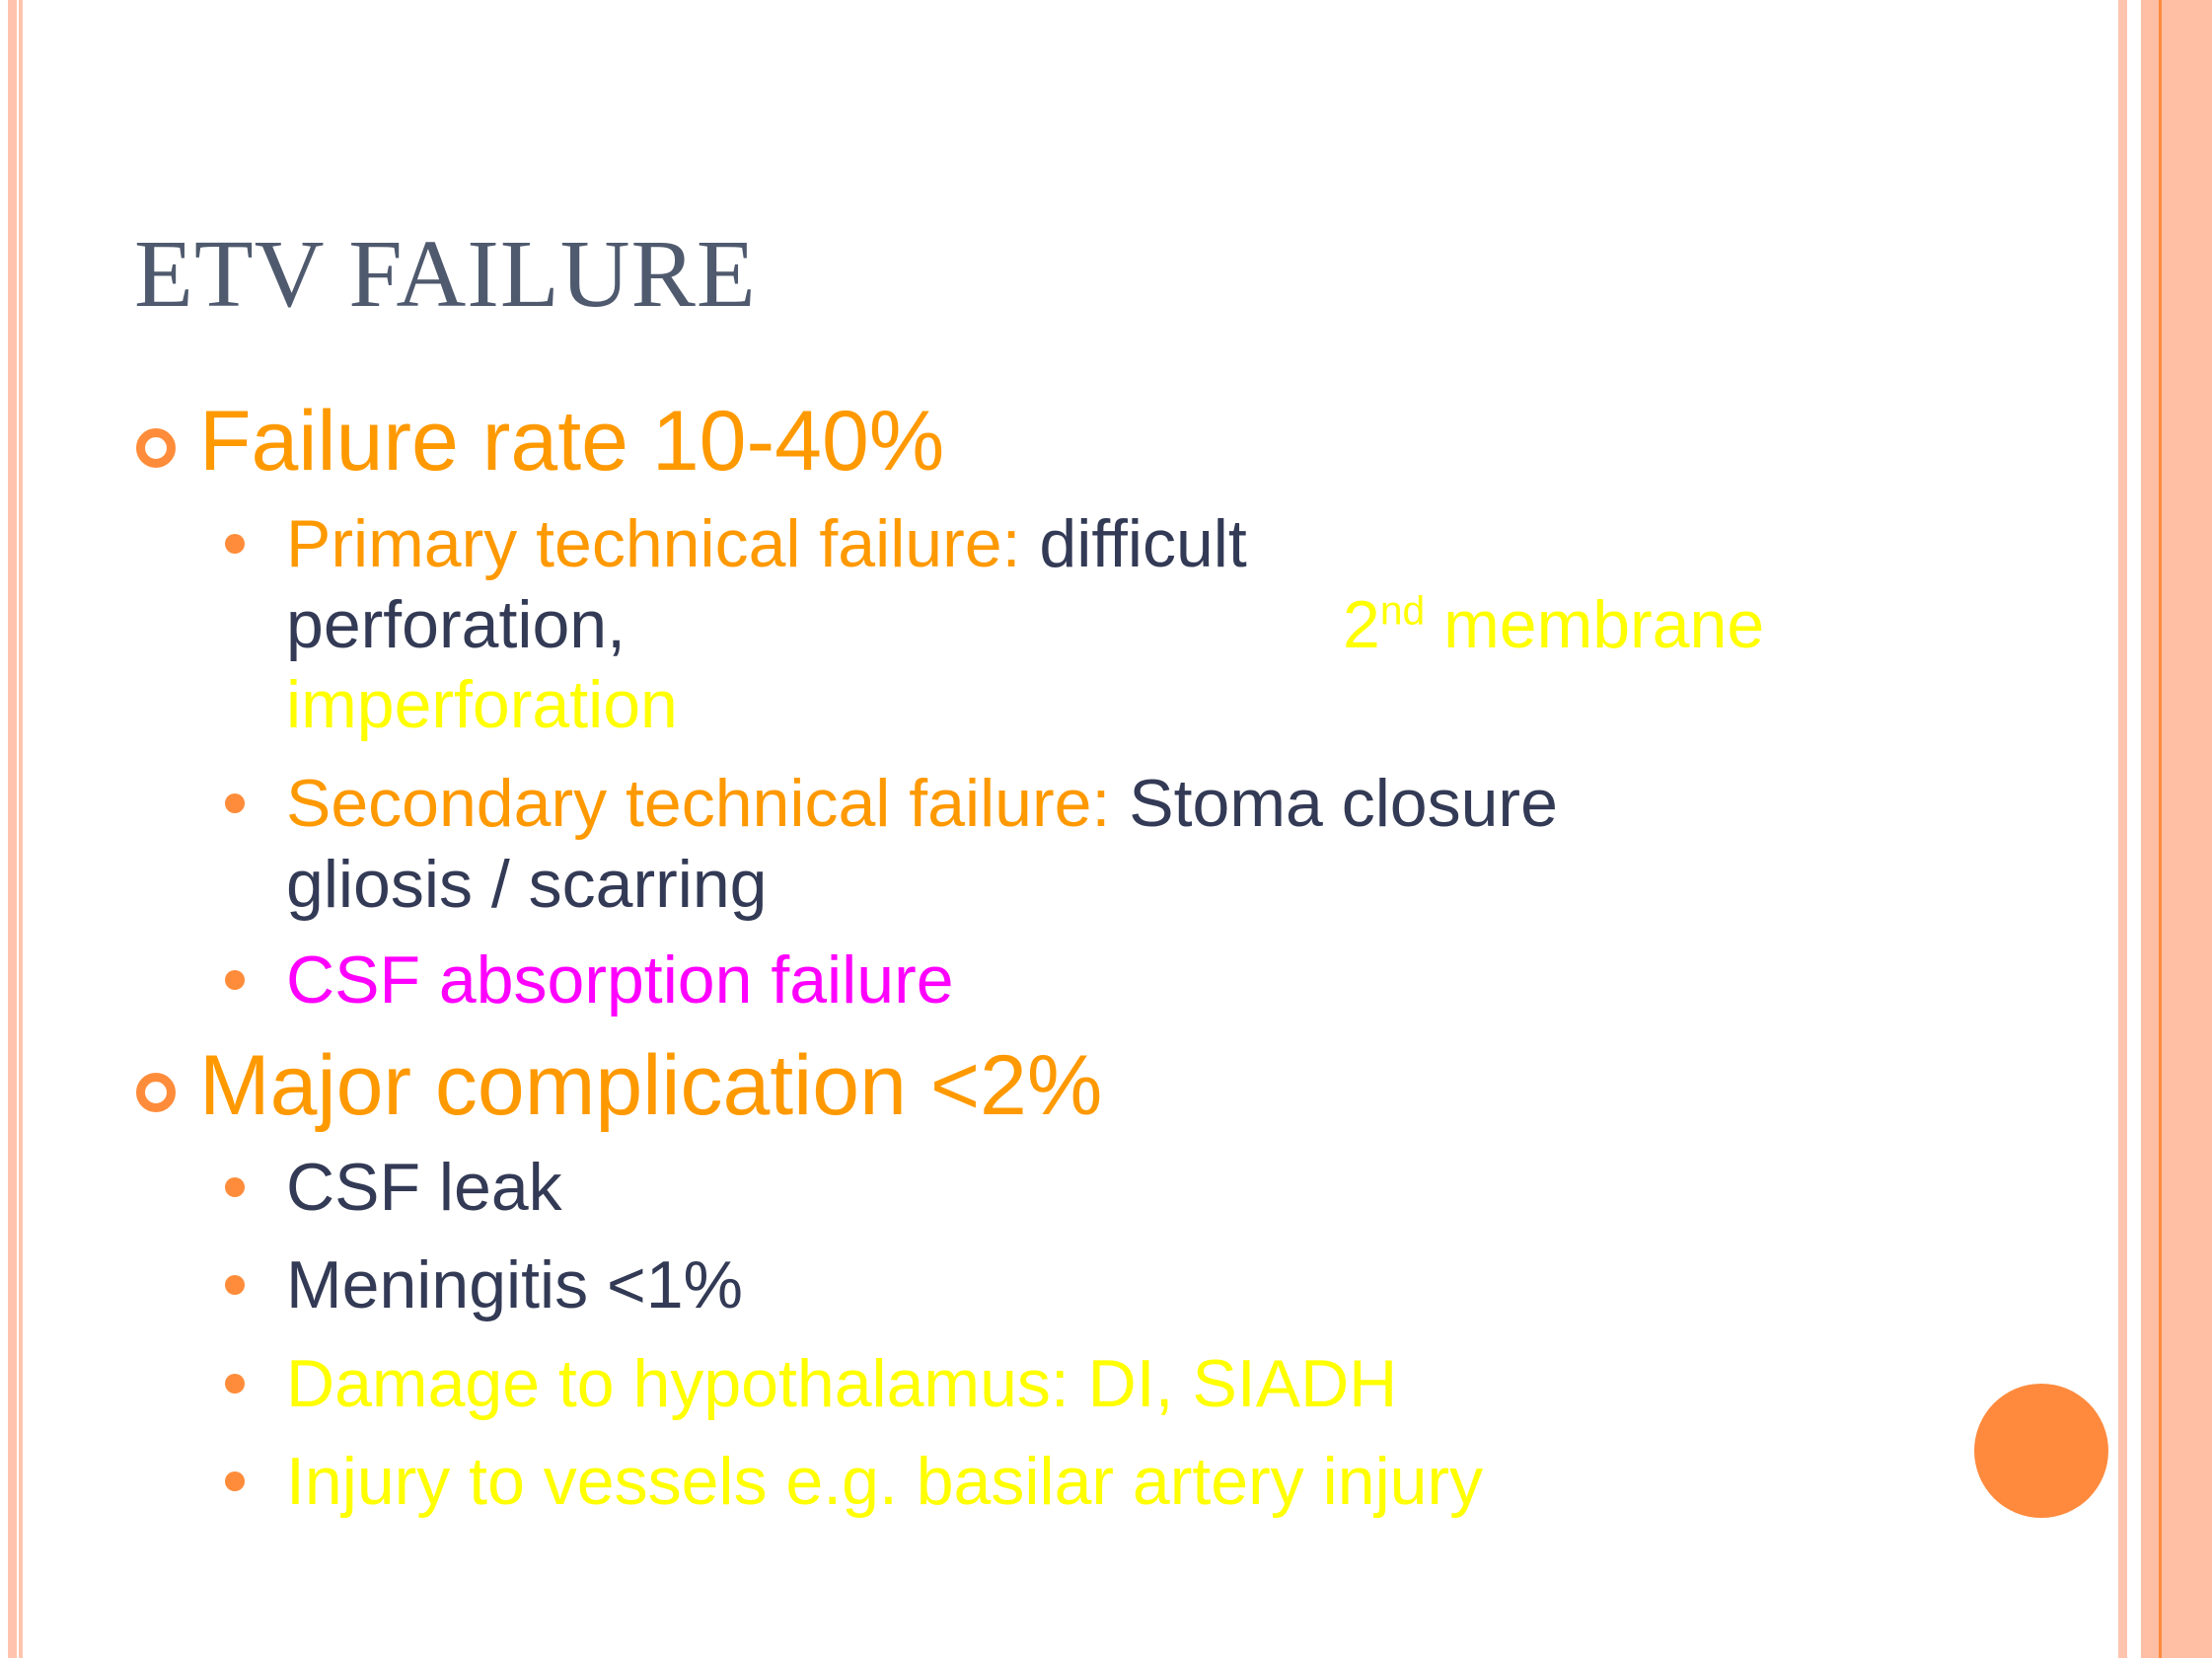  I want to click on item-continuation-yellow: 2nd membrane, so click(1553, 624).